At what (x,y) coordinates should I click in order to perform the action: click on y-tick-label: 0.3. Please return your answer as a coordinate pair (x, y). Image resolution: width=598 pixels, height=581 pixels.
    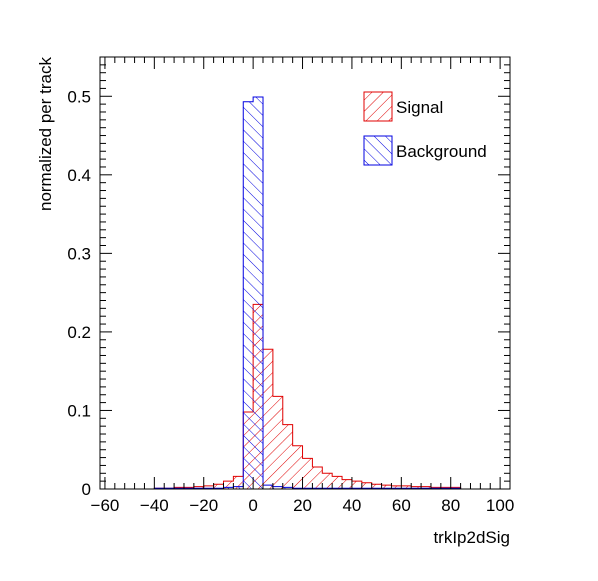
    Looking at the image, I should click on (79, 253).